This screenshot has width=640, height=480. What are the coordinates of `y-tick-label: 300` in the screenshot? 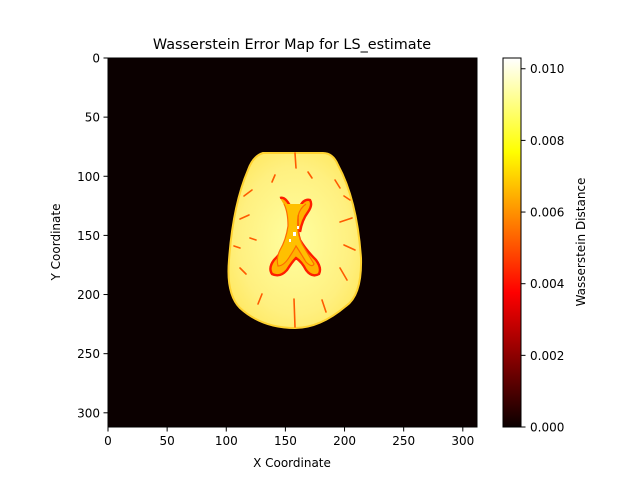 It's located at (88, 413).